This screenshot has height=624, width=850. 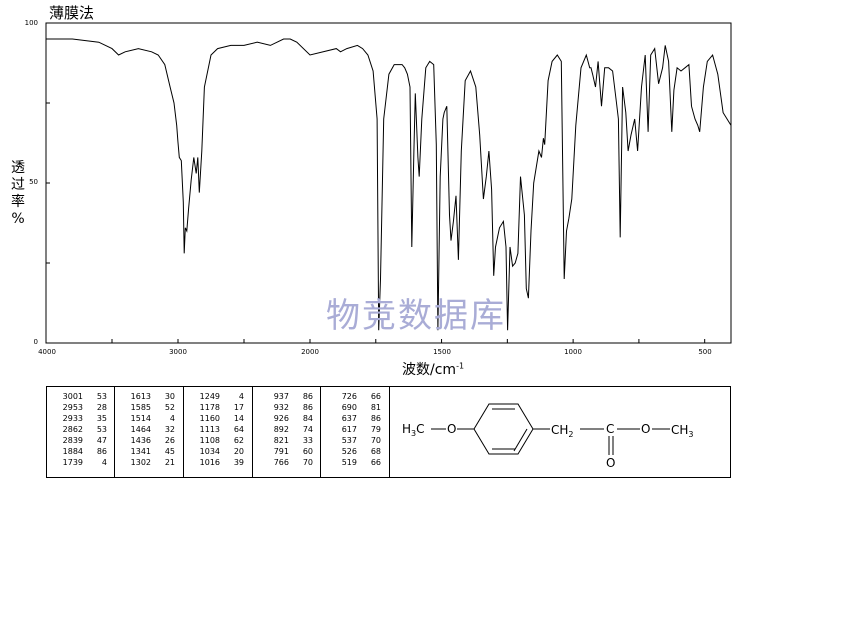 I want to click on peak-wavenumber: 1113, so click(x=209, y=429).